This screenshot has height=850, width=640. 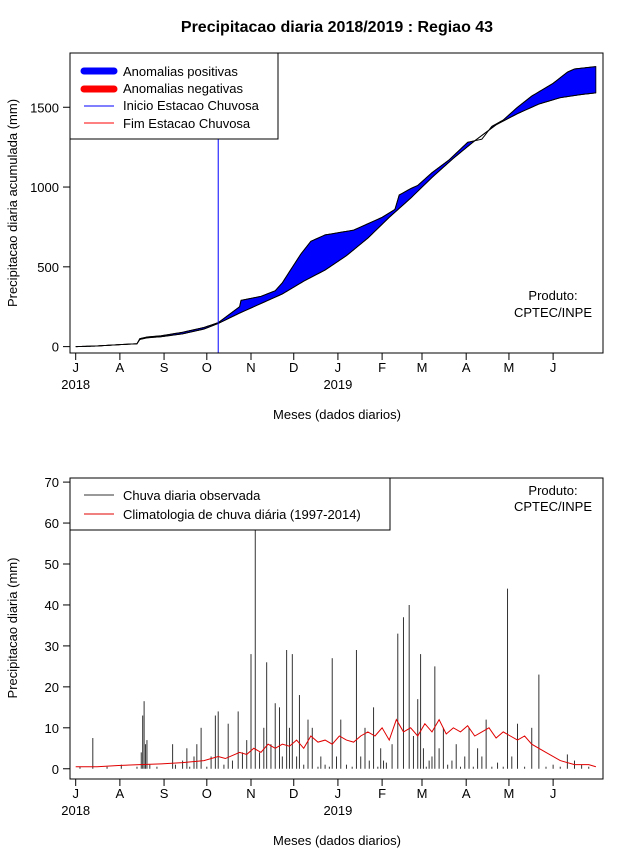 What do you see at coordinates (242, 514) in the screenshot?
I see `legend-label-climatology: Climatologia de chuva diária (1997-2014)` at bounding box center [242, 514].